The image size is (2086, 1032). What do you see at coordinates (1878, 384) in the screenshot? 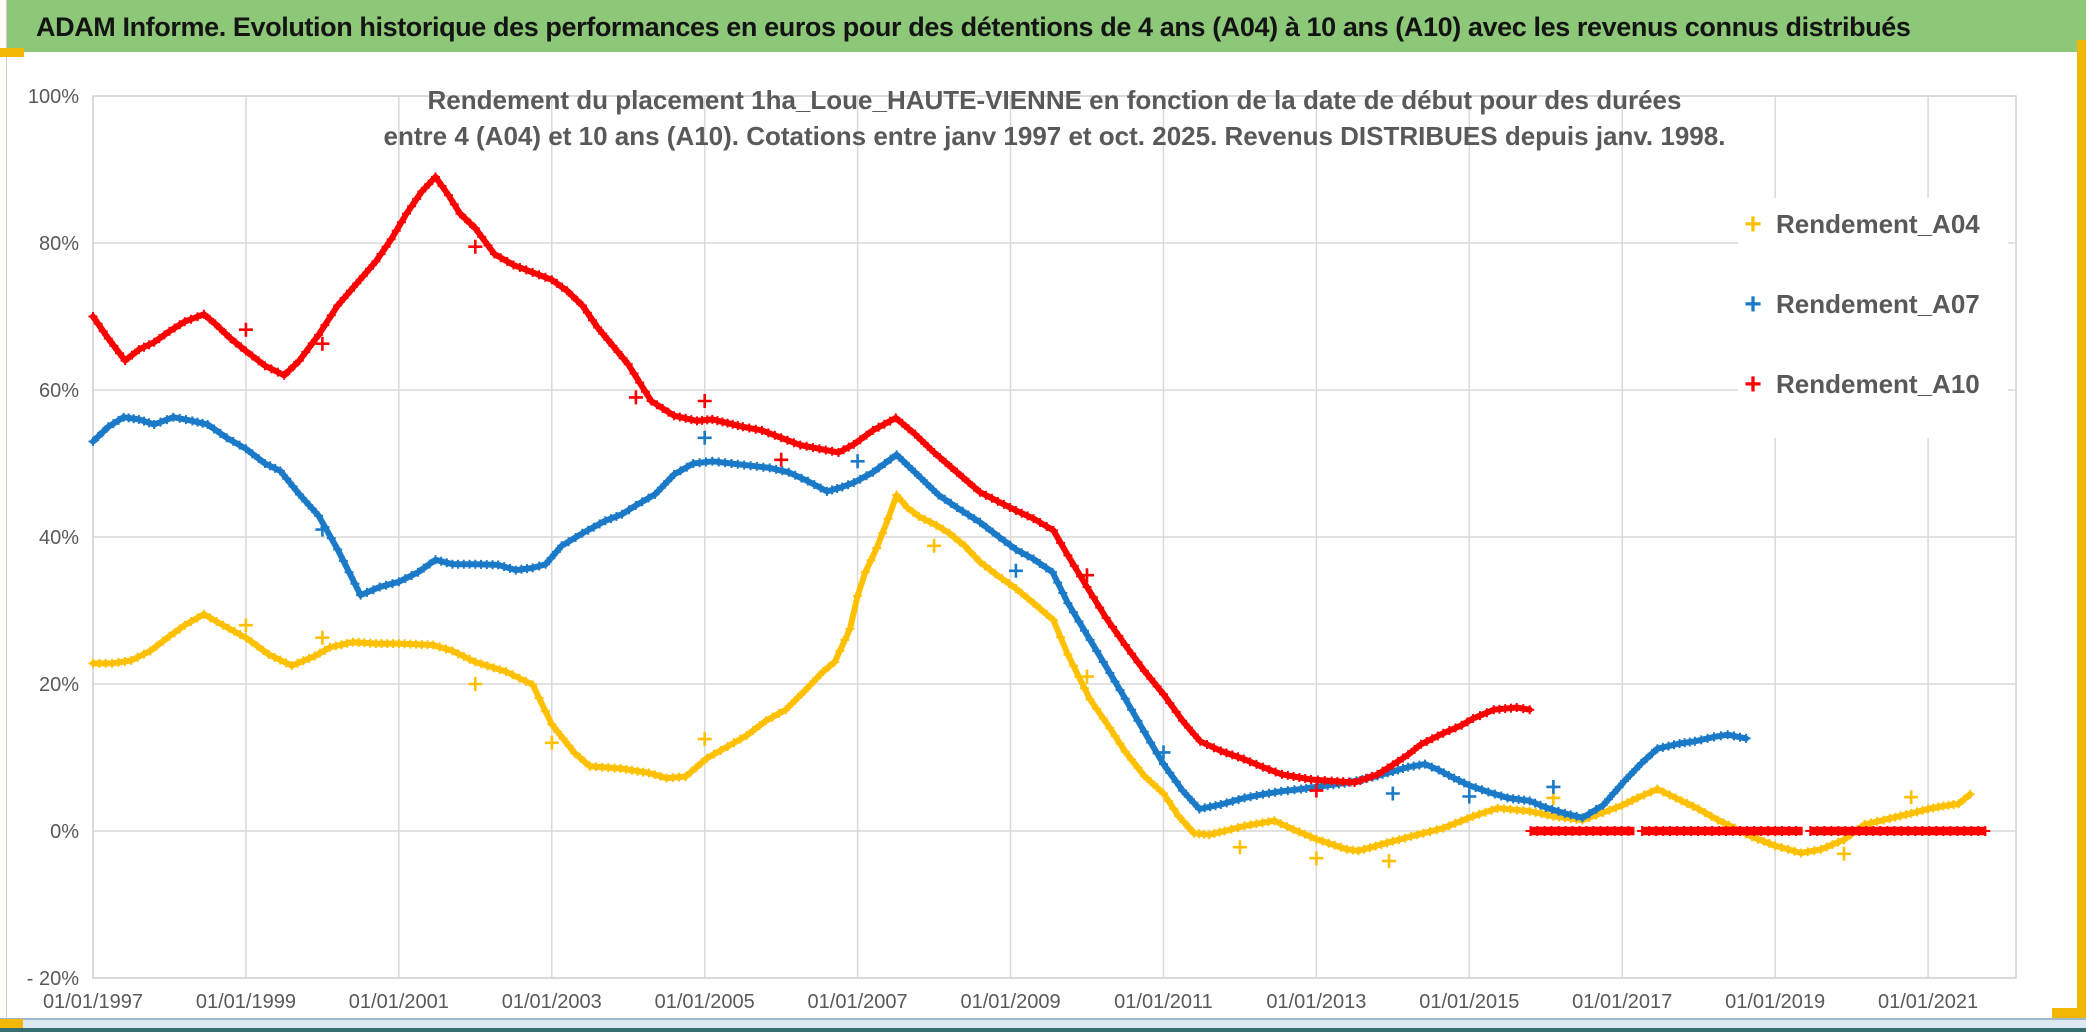
I see `legend-label: Rendement_A10` at bounding box center [1878, 384].